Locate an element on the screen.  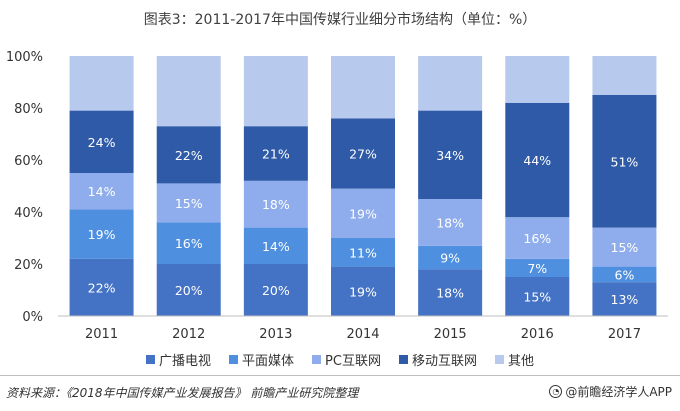
data-label: 21% is located at coordinates (276, 154).